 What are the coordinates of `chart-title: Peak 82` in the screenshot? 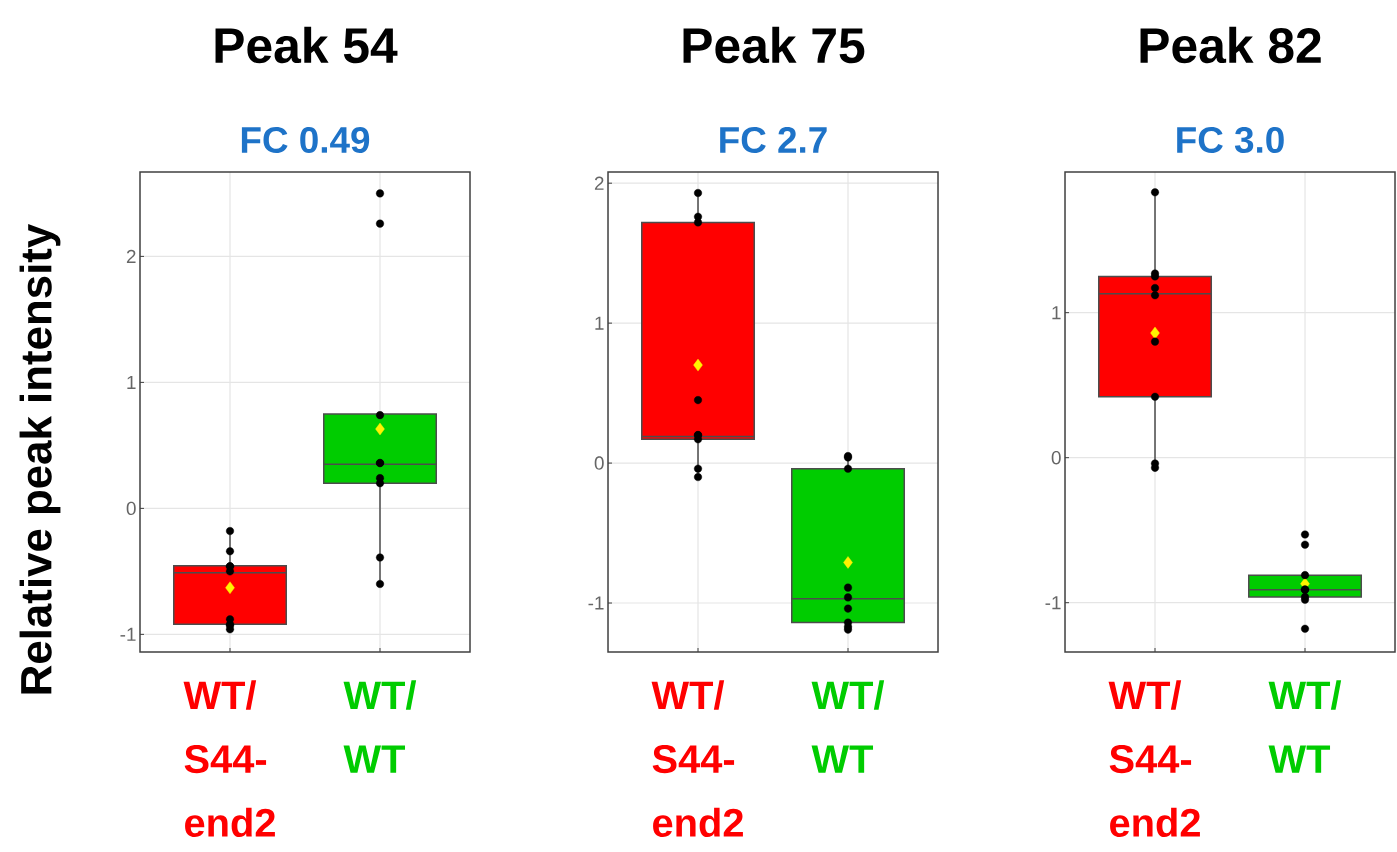 It's located at (1230, 45).